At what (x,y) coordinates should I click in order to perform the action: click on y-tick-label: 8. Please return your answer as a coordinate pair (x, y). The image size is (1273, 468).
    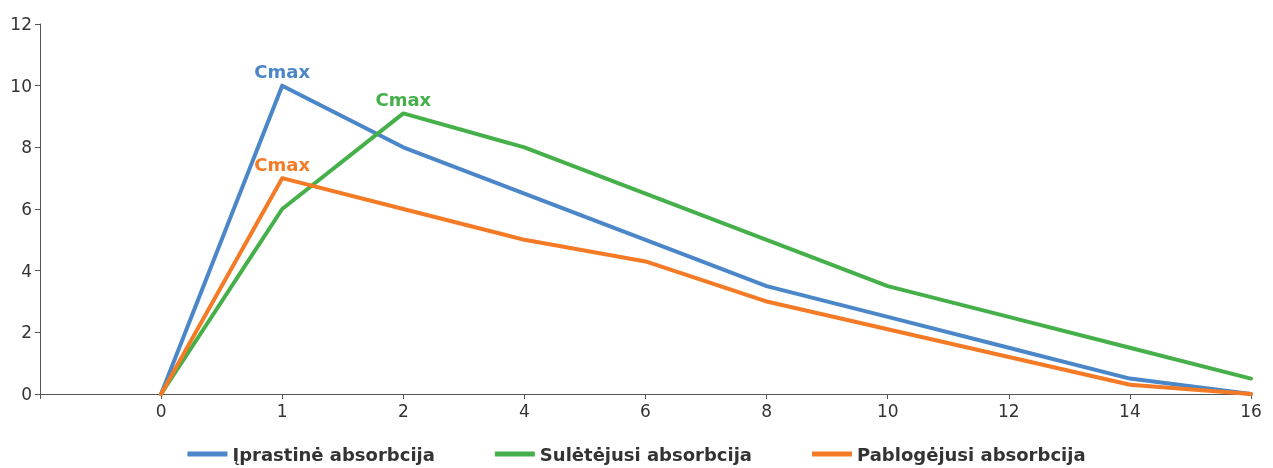
    Looking at the image, I should click on (26, 147).